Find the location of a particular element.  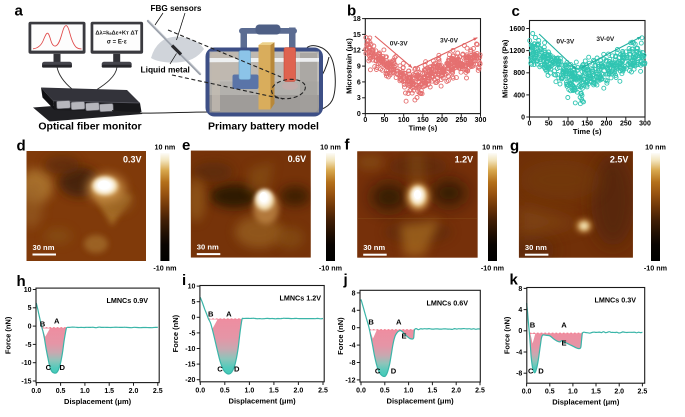

svg-text: 30 nm is located at coordinates (536, 247).